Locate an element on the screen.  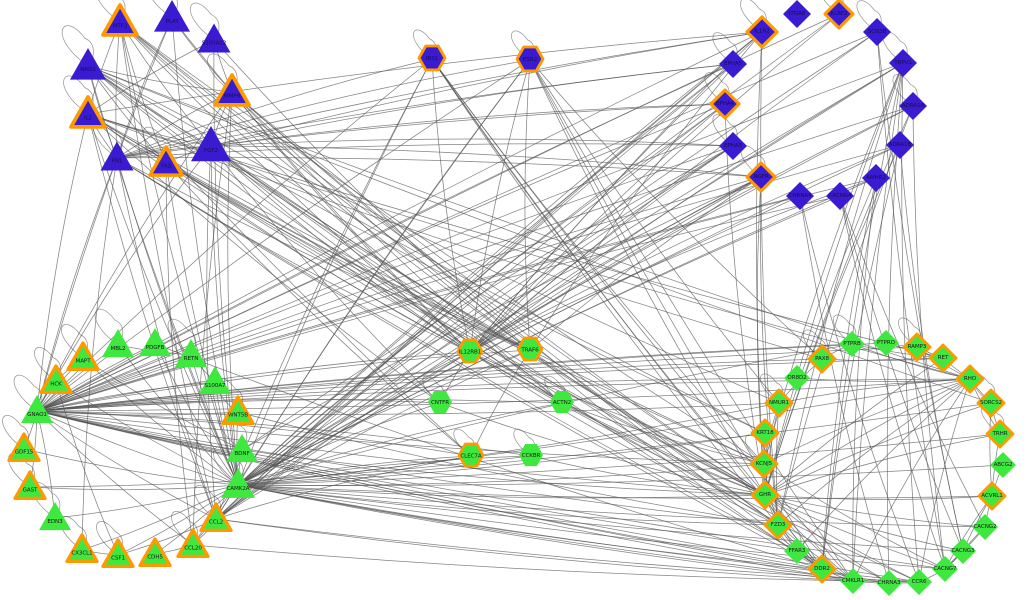
graph-node-clec7a: CLEC7A is located at coordinates (470, 455).